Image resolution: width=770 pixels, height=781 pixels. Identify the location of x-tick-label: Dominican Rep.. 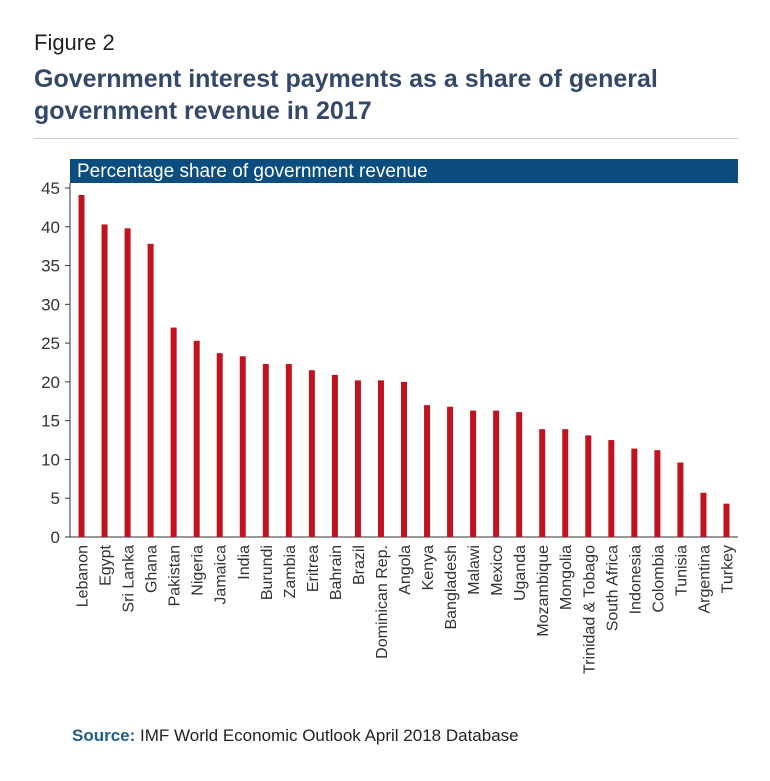
(382, 602).